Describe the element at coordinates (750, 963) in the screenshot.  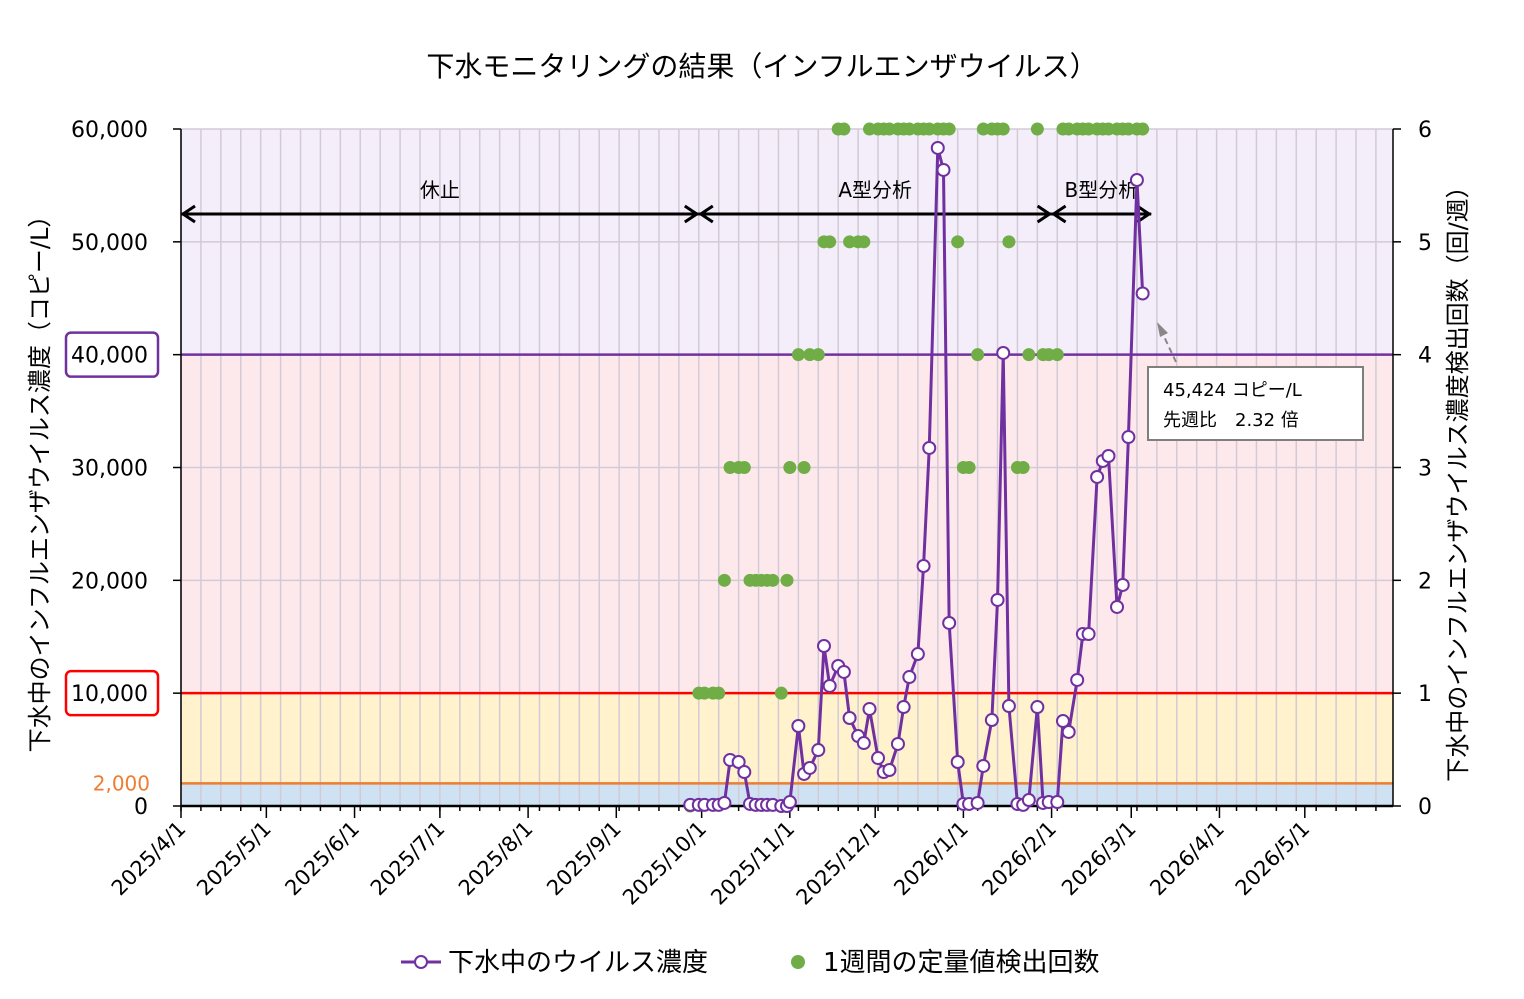
I see `legend: 下水中のウイルス濃度 1週間の定量値検出回数` at that location.